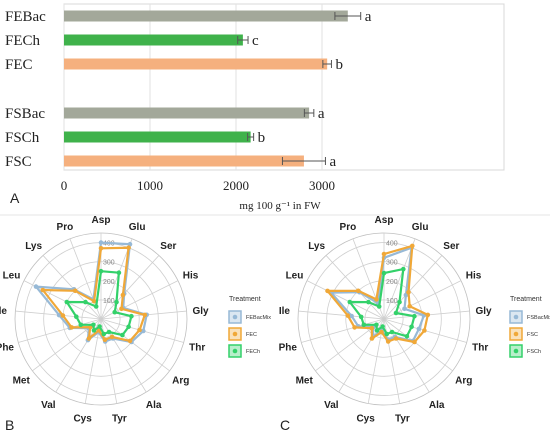 The height and width of the screenshot is (436, 550). What do you see at coordinates (180, 380) in the screenshot?
I see `radar-axis-label: Arg` at bounding box center [180, 380].